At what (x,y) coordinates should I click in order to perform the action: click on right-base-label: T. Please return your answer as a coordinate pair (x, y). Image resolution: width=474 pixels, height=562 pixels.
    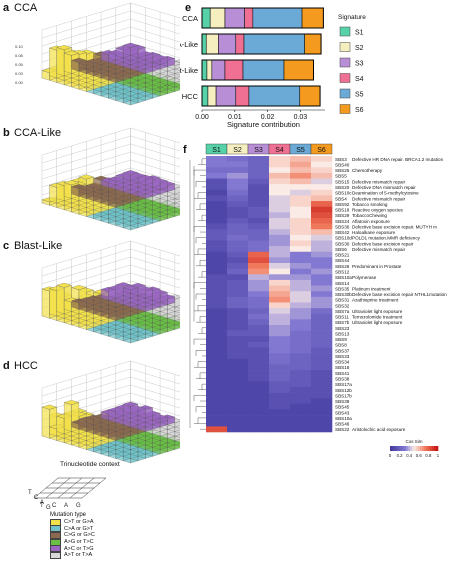
    Looking at the image, I should click on (42, 506).